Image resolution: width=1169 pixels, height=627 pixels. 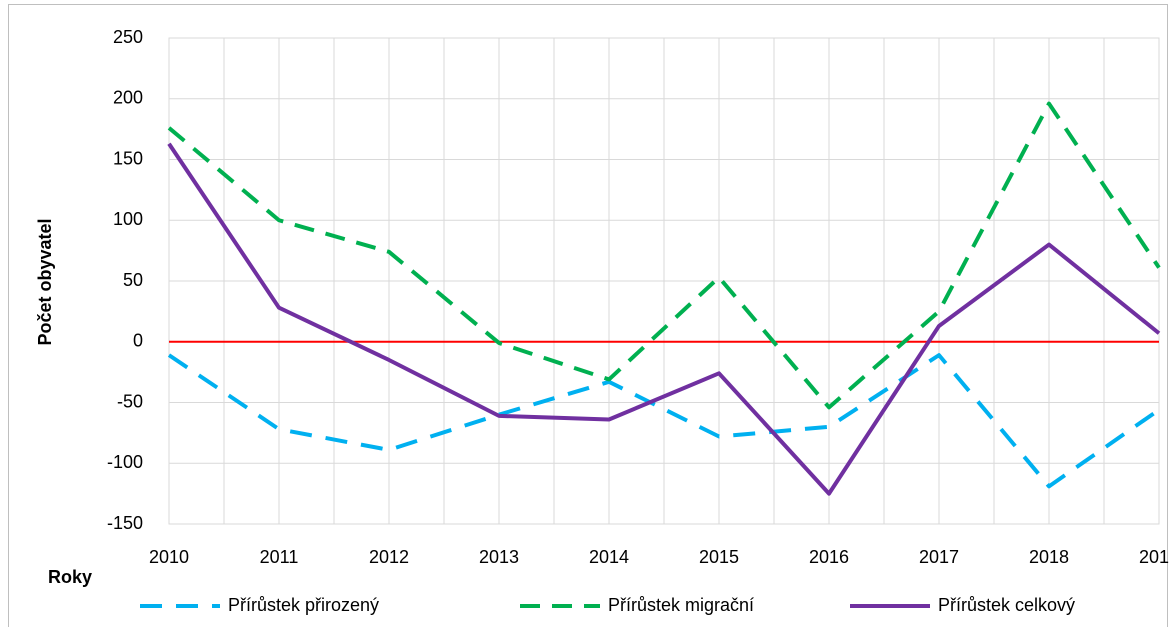 What do you see at coordinates (128, 37) in the screenshot?
I see `y-tick-label: 250` at bounding box center [128, 37].